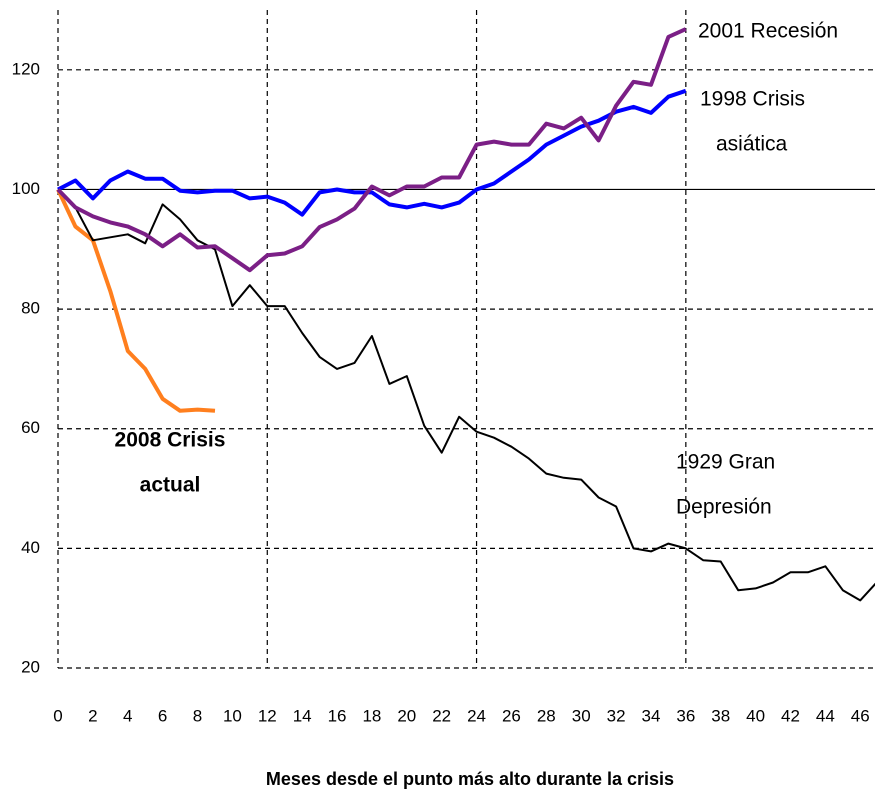 This screenshot has width=875, height=798. I want to click on x-tick-label: 8, so click(197, 715).